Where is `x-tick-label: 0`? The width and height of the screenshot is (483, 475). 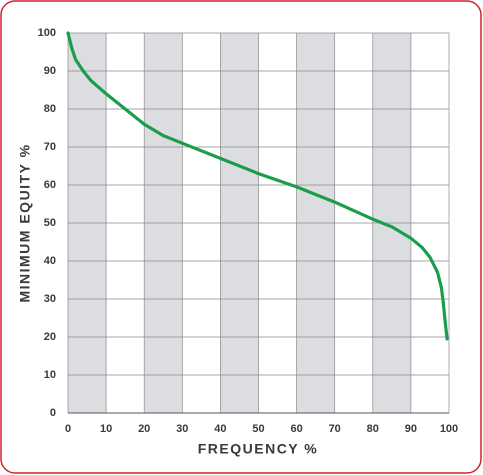
x-tick-label: 0 is located at coordinates (68, 429).